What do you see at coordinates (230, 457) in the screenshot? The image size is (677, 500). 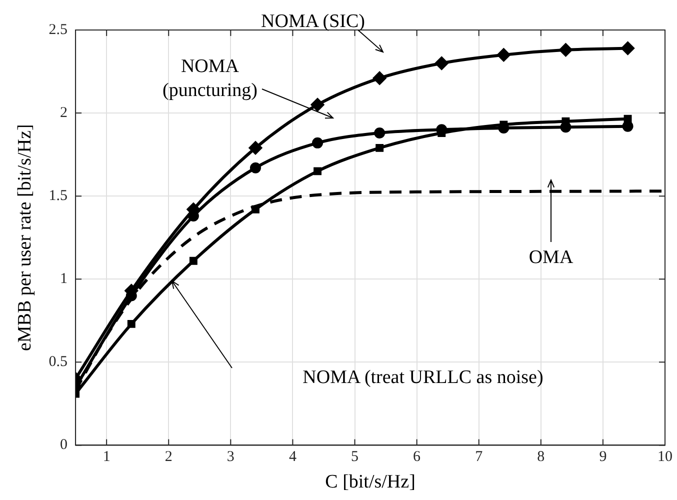 I see `x-tick-label: 3` at bounding box center [230, 457].